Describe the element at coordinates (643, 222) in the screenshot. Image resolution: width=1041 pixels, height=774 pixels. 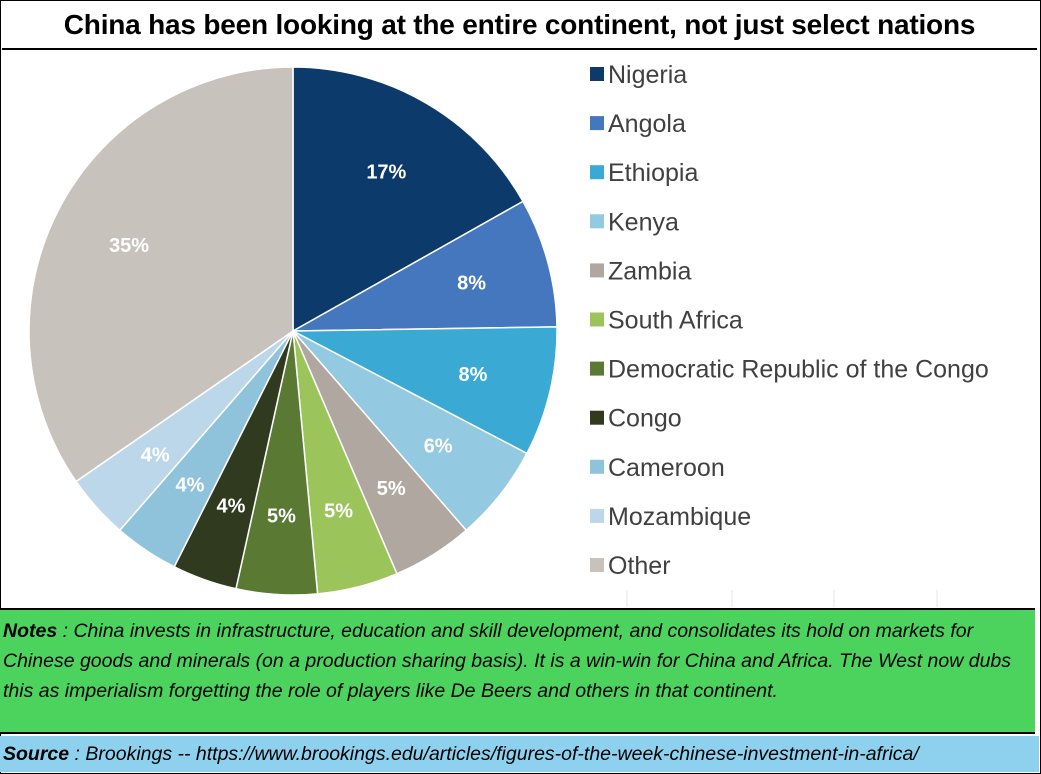
I see `legend-label: Kenya` at that location.